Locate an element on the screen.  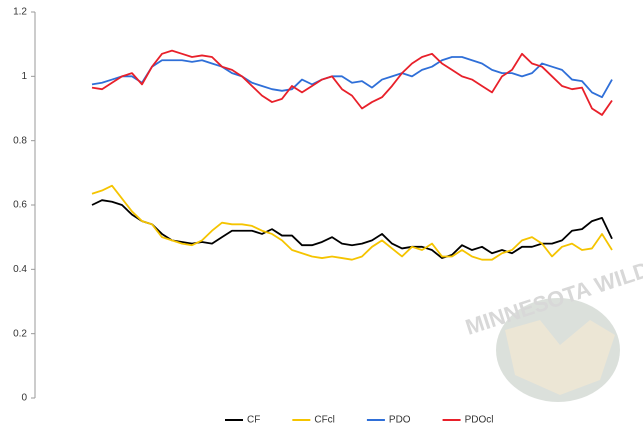
legend-label: CFcl is located at coordinates (324, 420).